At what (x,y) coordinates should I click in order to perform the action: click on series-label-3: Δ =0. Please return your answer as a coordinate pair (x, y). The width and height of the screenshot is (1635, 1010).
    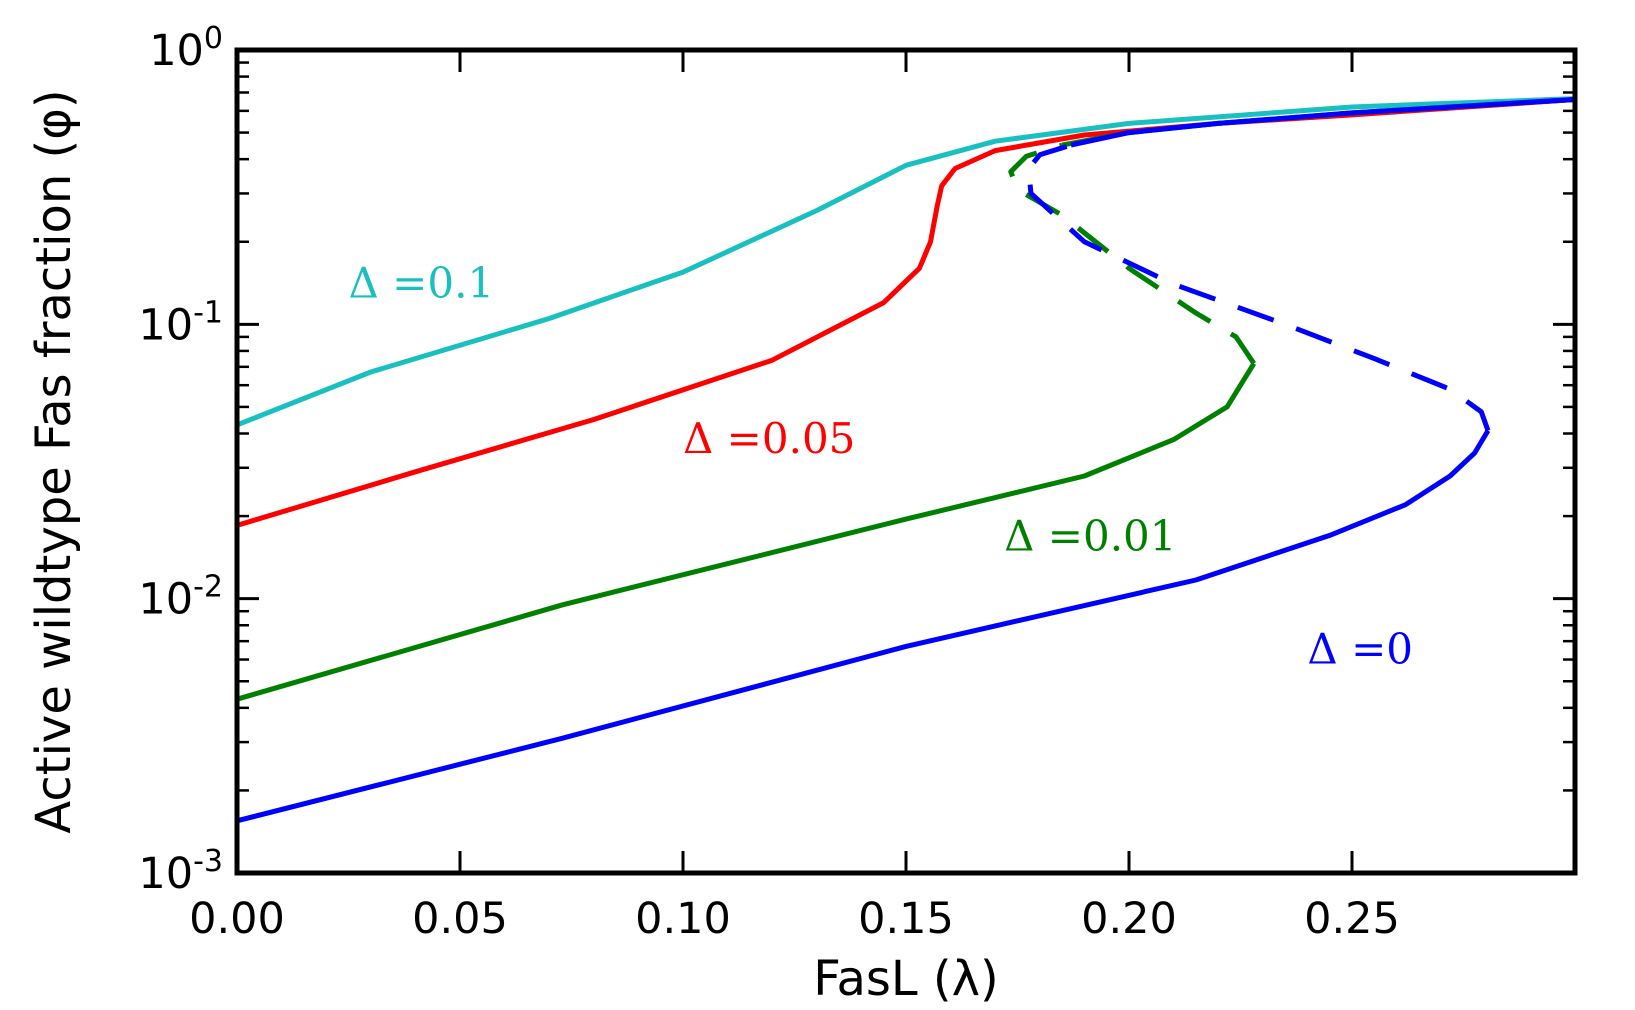
    Looking at the image, I should click on (1360, 649).